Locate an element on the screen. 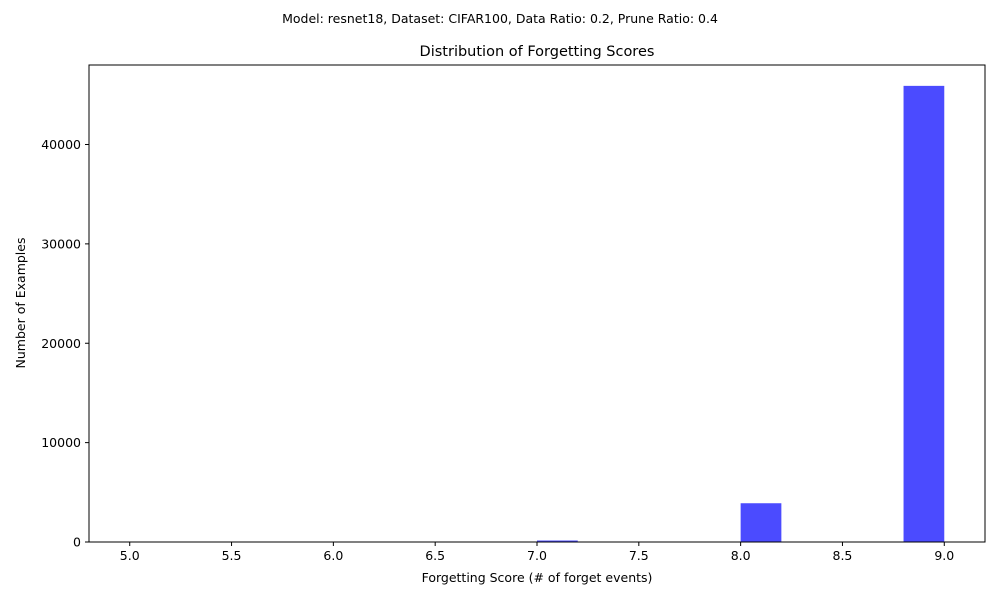  y-tick-label: 30000 is located at coordinates (61, 243).